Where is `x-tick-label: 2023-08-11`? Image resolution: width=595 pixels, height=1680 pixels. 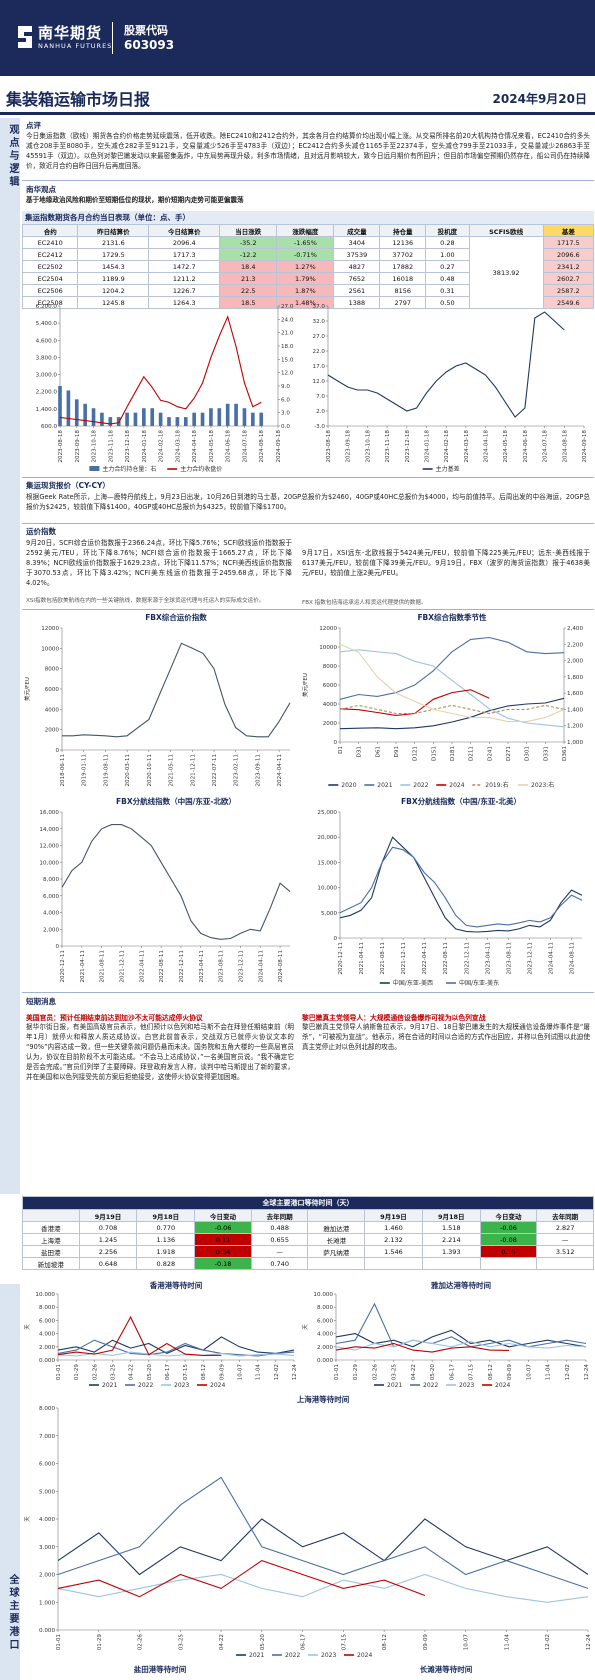 x-tick-label: 2023-08-11 is located at coordinates (222, 966).